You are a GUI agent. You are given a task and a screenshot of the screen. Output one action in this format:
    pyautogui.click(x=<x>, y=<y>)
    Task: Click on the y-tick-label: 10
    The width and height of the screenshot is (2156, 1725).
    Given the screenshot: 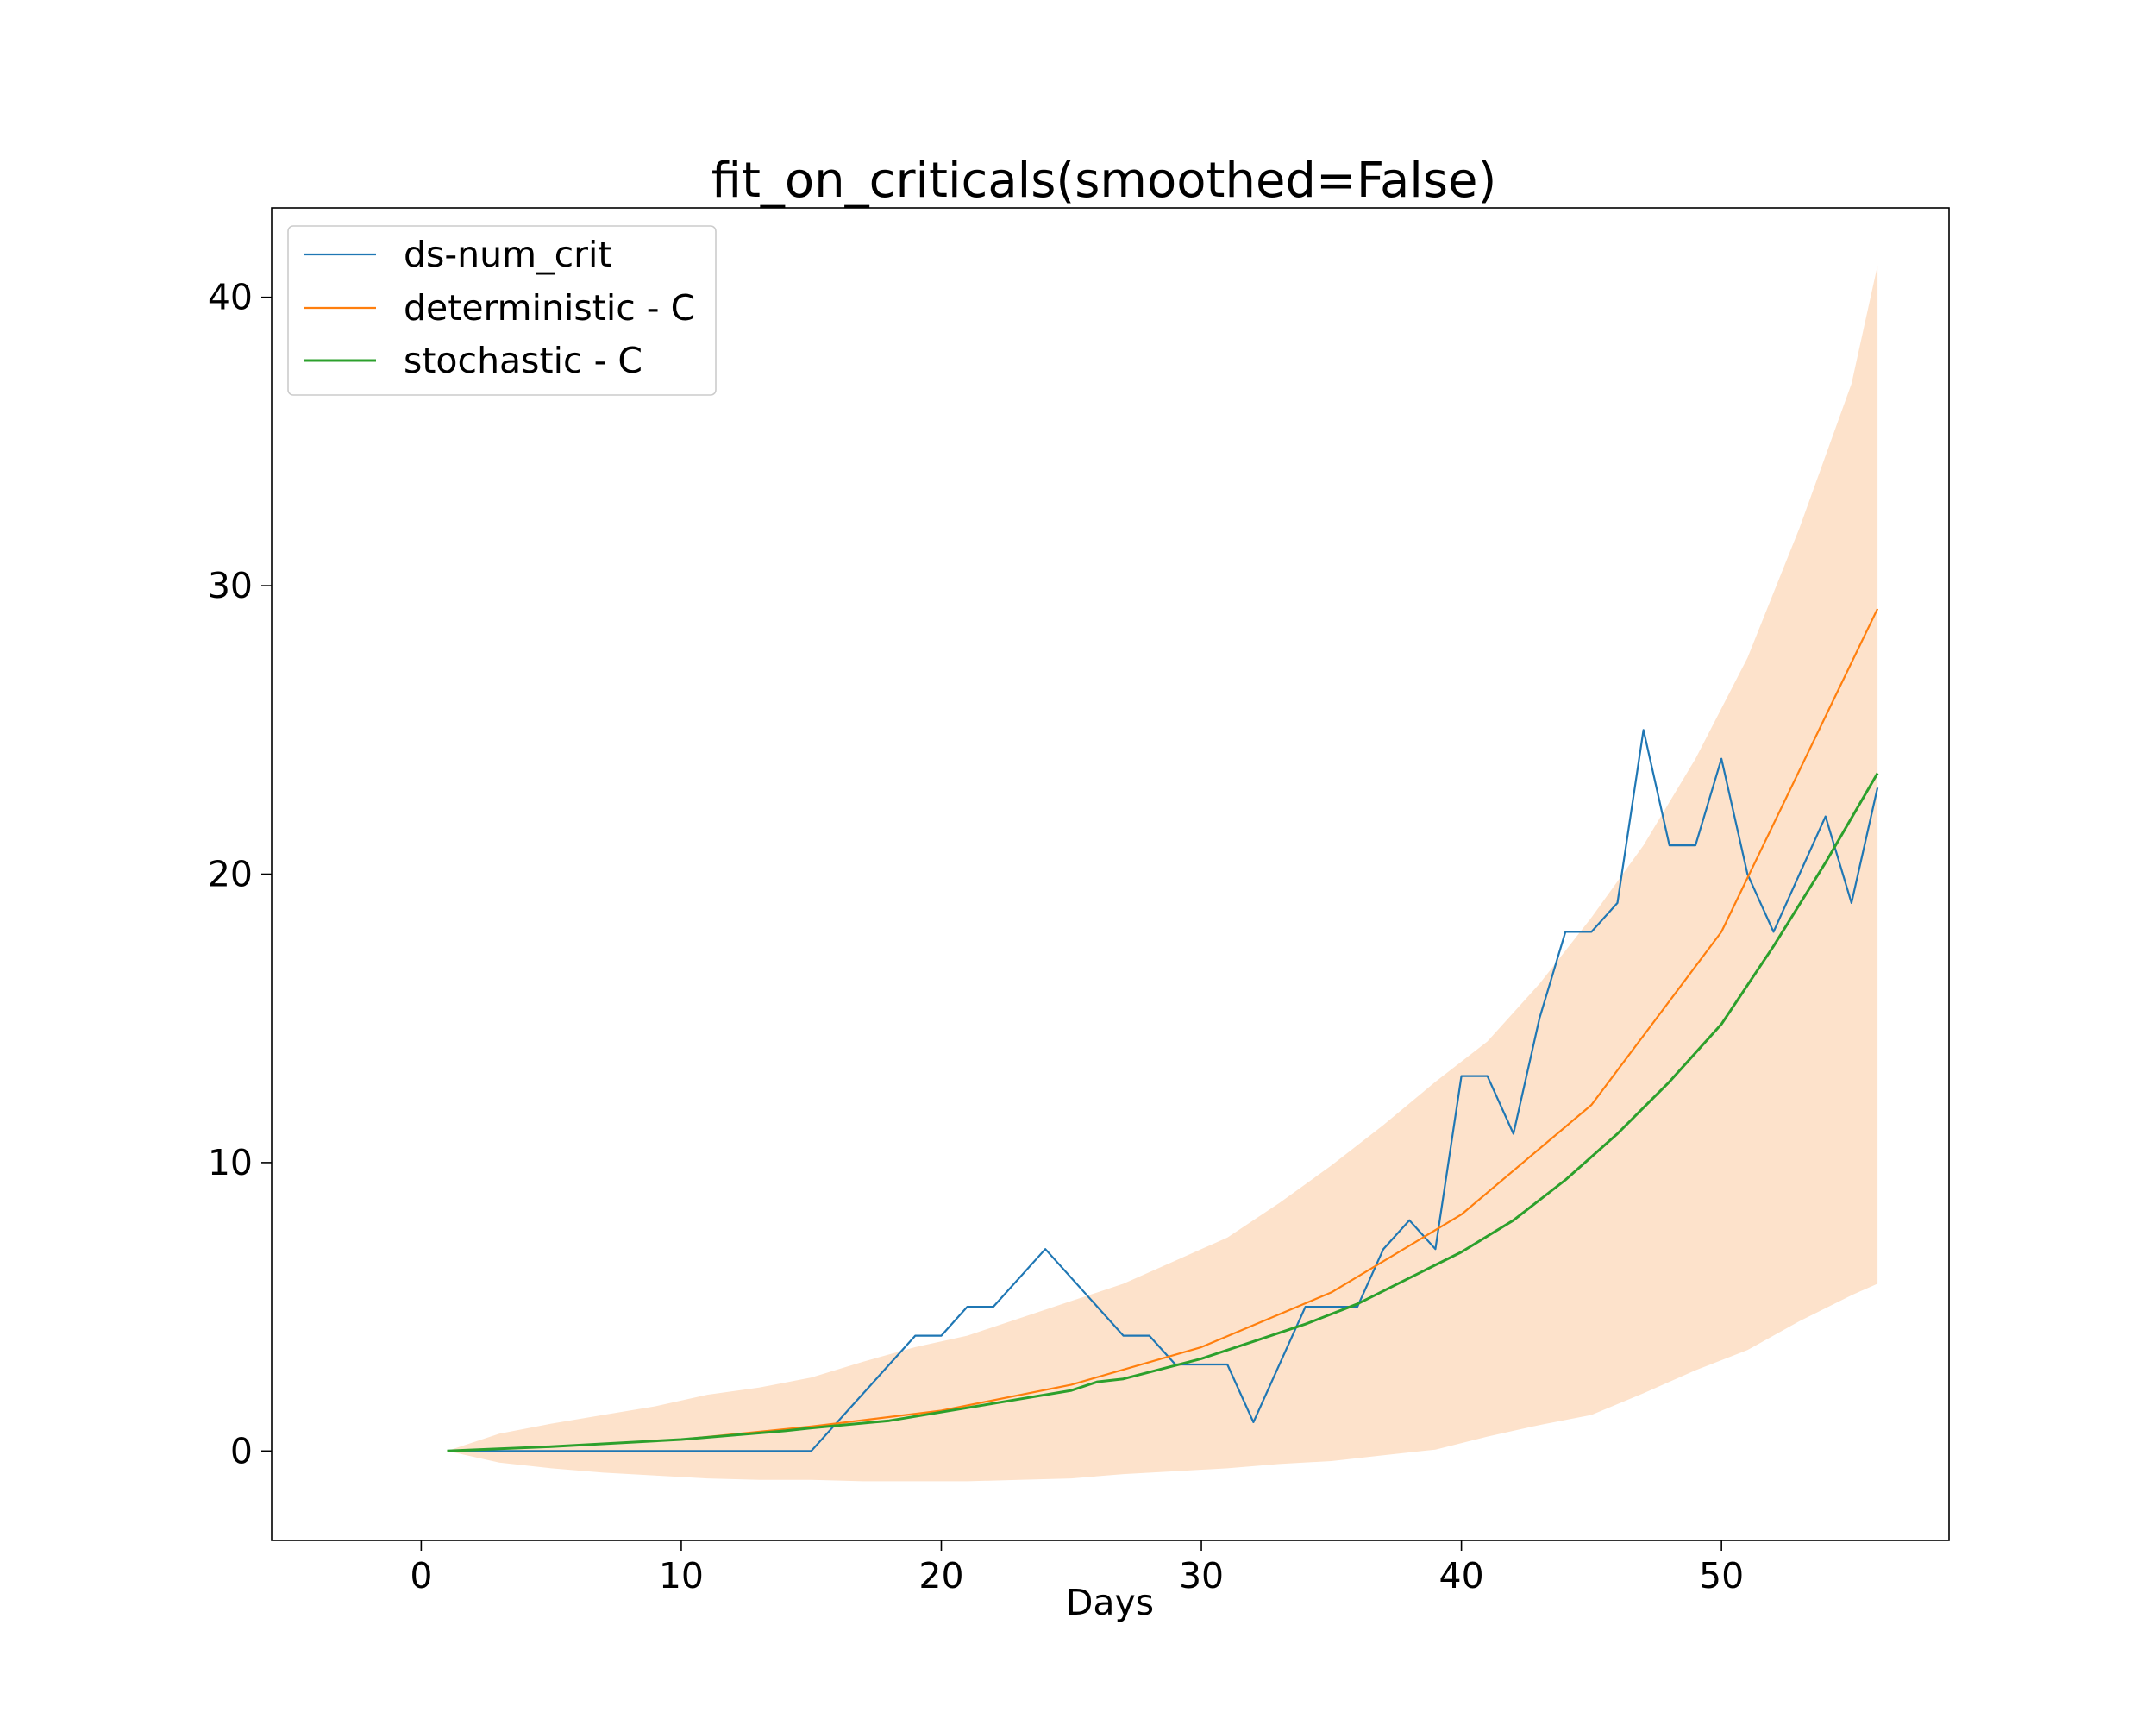 What is the action you would take?
    pyautogui.click(x=230, y=1162)
    